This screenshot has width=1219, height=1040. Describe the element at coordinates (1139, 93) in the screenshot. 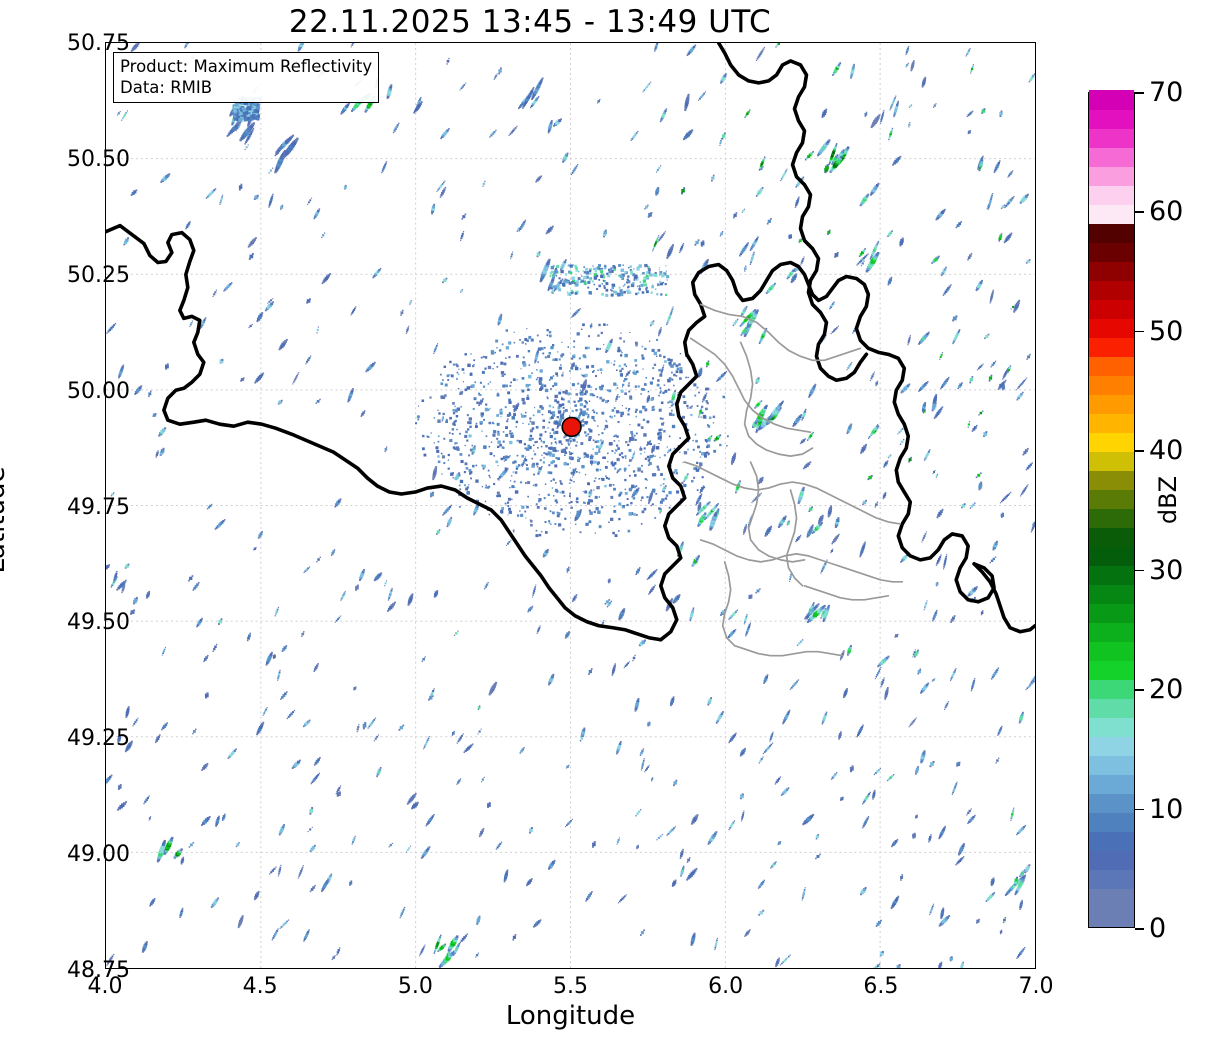

I see `colorbar-tick-mark` at that location.